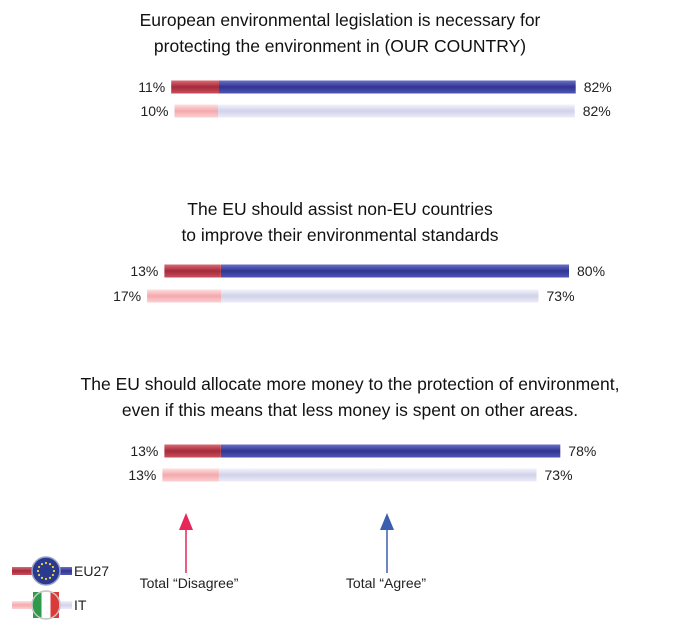  I want to click on bar-row-eu27: 11% 82%, so click(375, 87).